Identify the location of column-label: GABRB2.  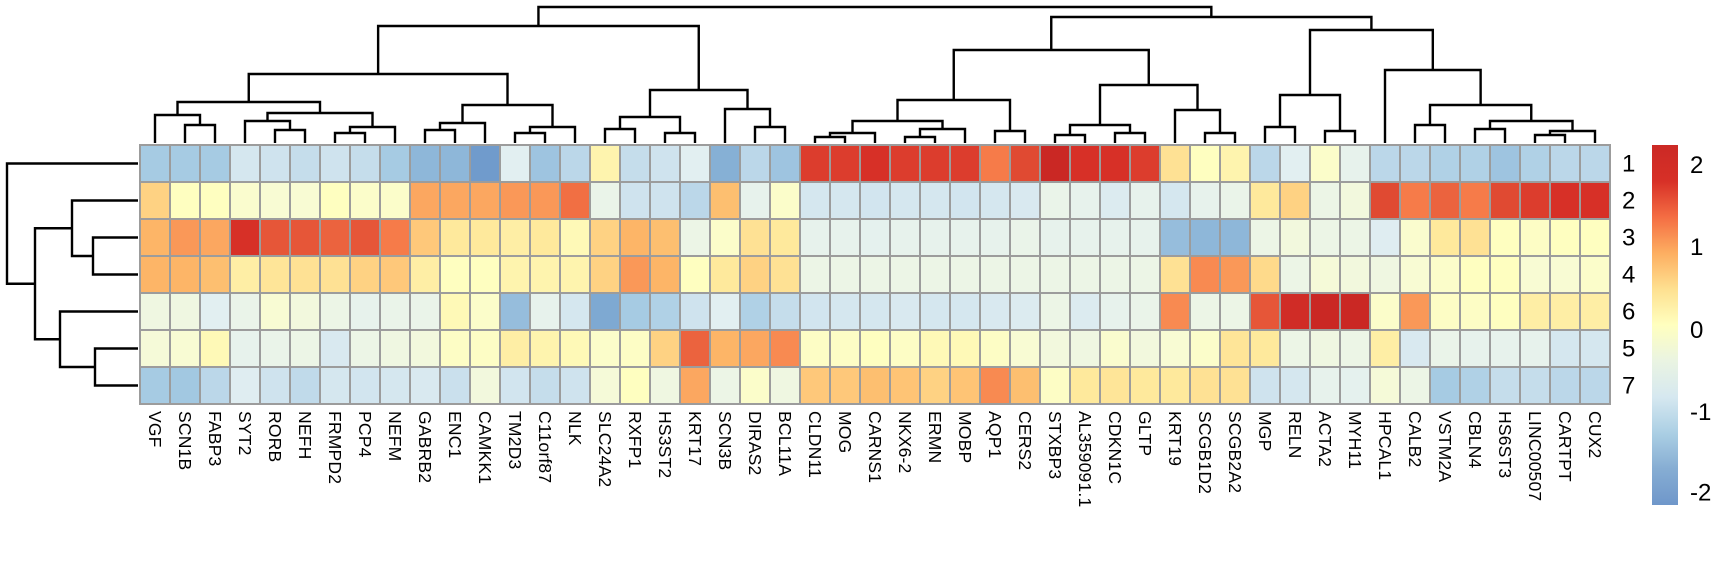
(425, 447).